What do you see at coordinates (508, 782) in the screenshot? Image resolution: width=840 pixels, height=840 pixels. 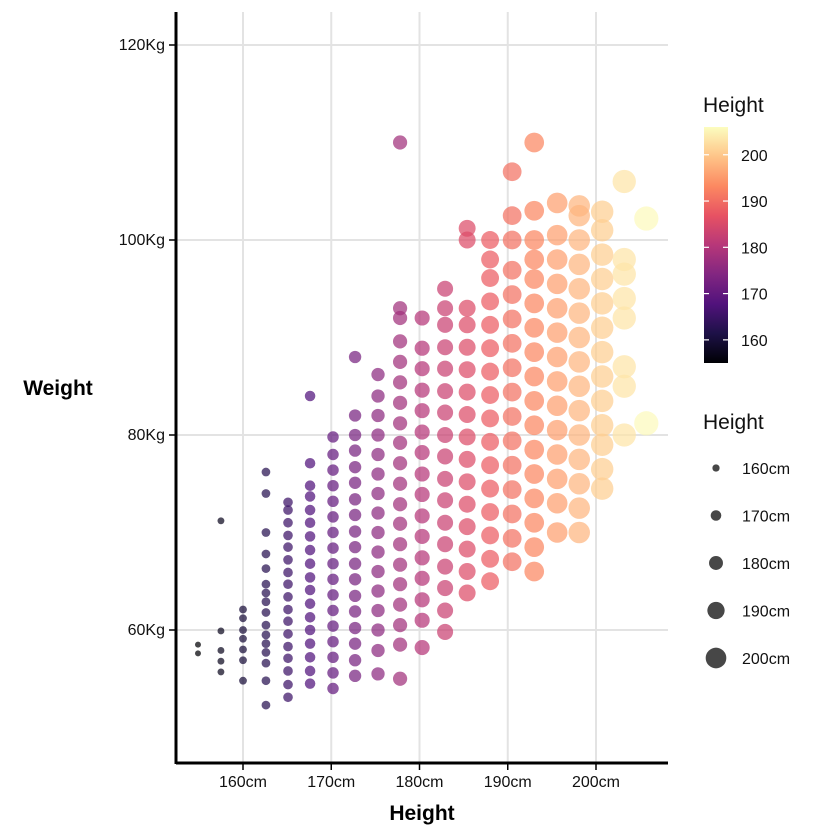 I see `x-tick-label: 190cm` at bounding box center [508, 782].